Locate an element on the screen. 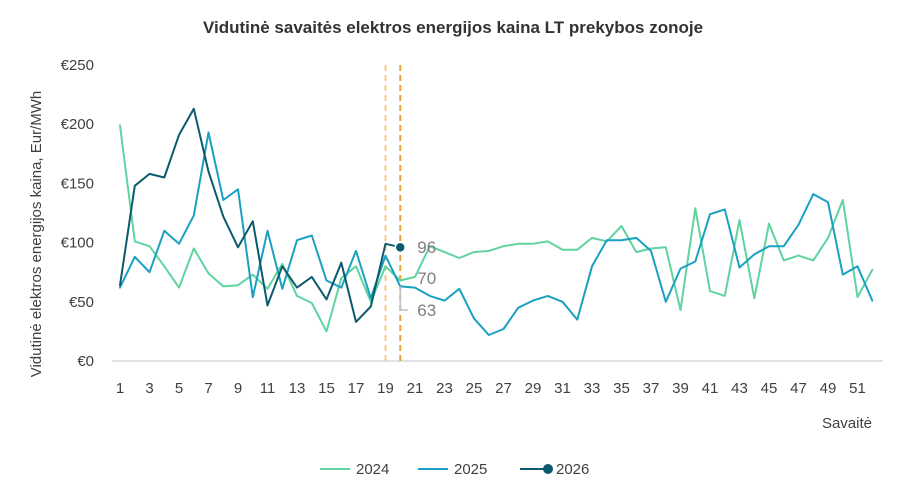 The height and width of the screenshot is (503, 906). value-label-leader is located at coordinates (404, 298).